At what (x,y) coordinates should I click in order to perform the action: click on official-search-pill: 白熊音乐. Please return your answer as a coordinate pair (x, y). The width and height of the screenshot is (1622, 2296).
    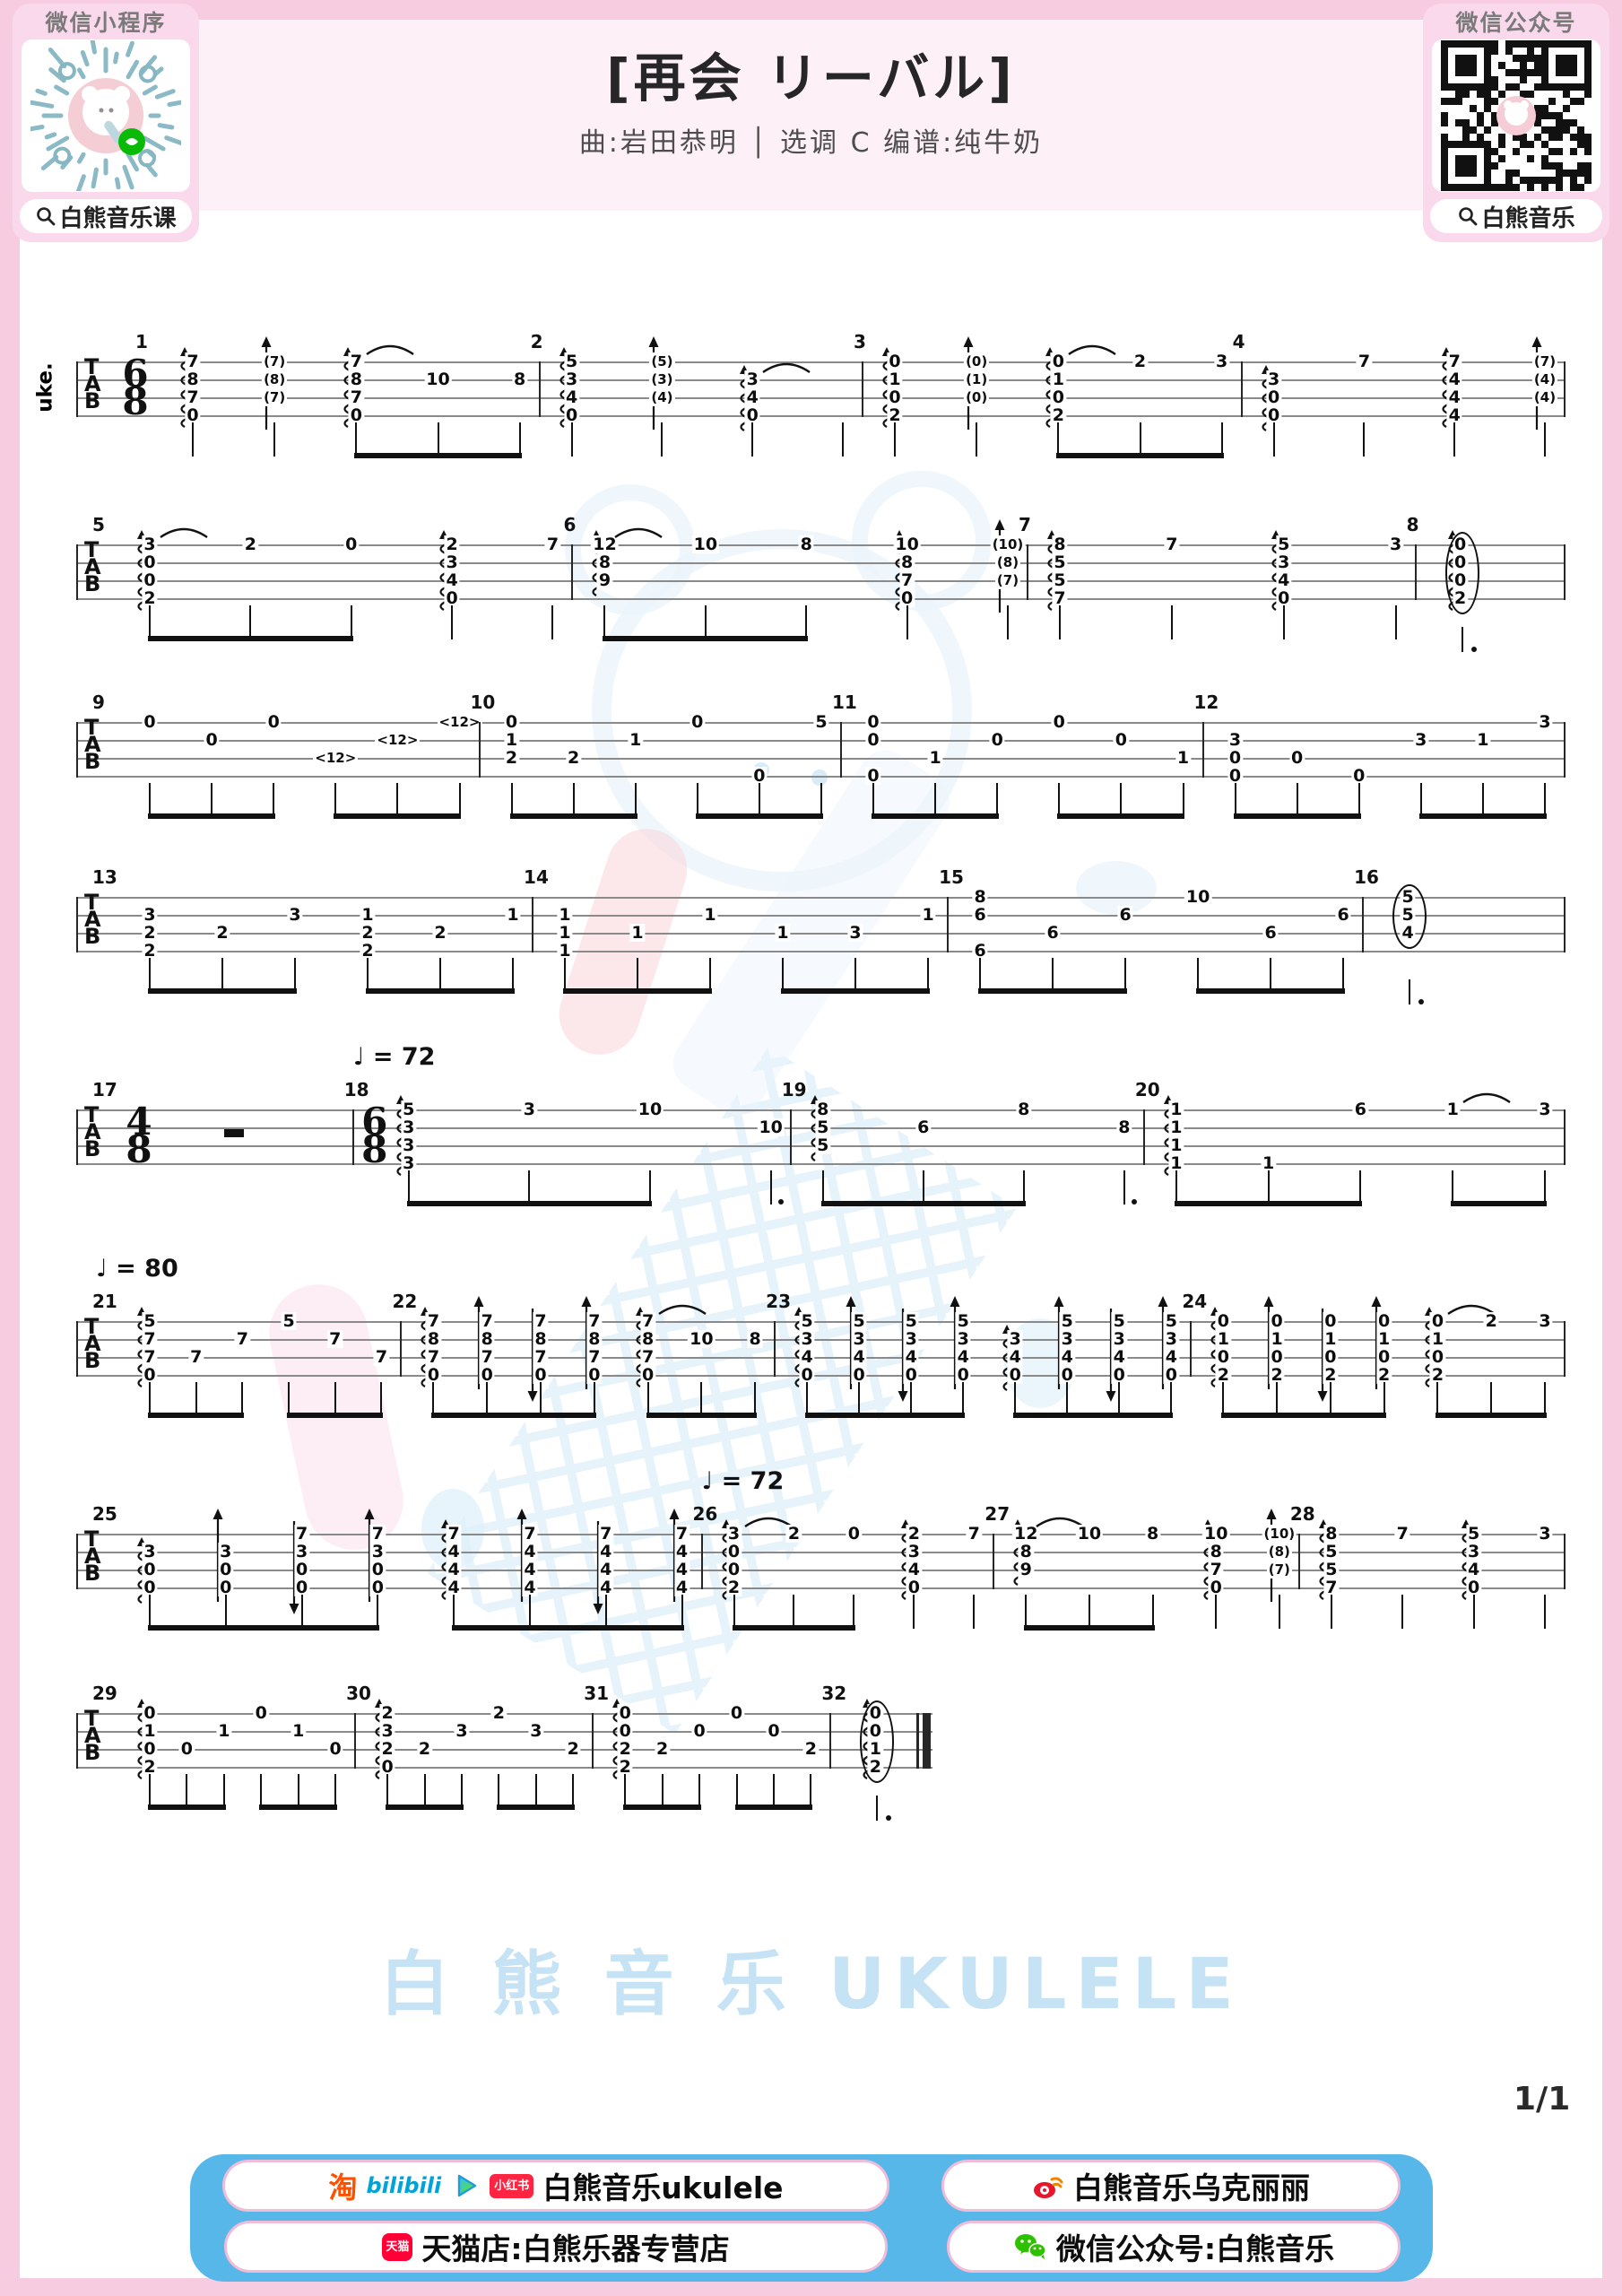
    Looking at the image, I should click on (1516, 216).